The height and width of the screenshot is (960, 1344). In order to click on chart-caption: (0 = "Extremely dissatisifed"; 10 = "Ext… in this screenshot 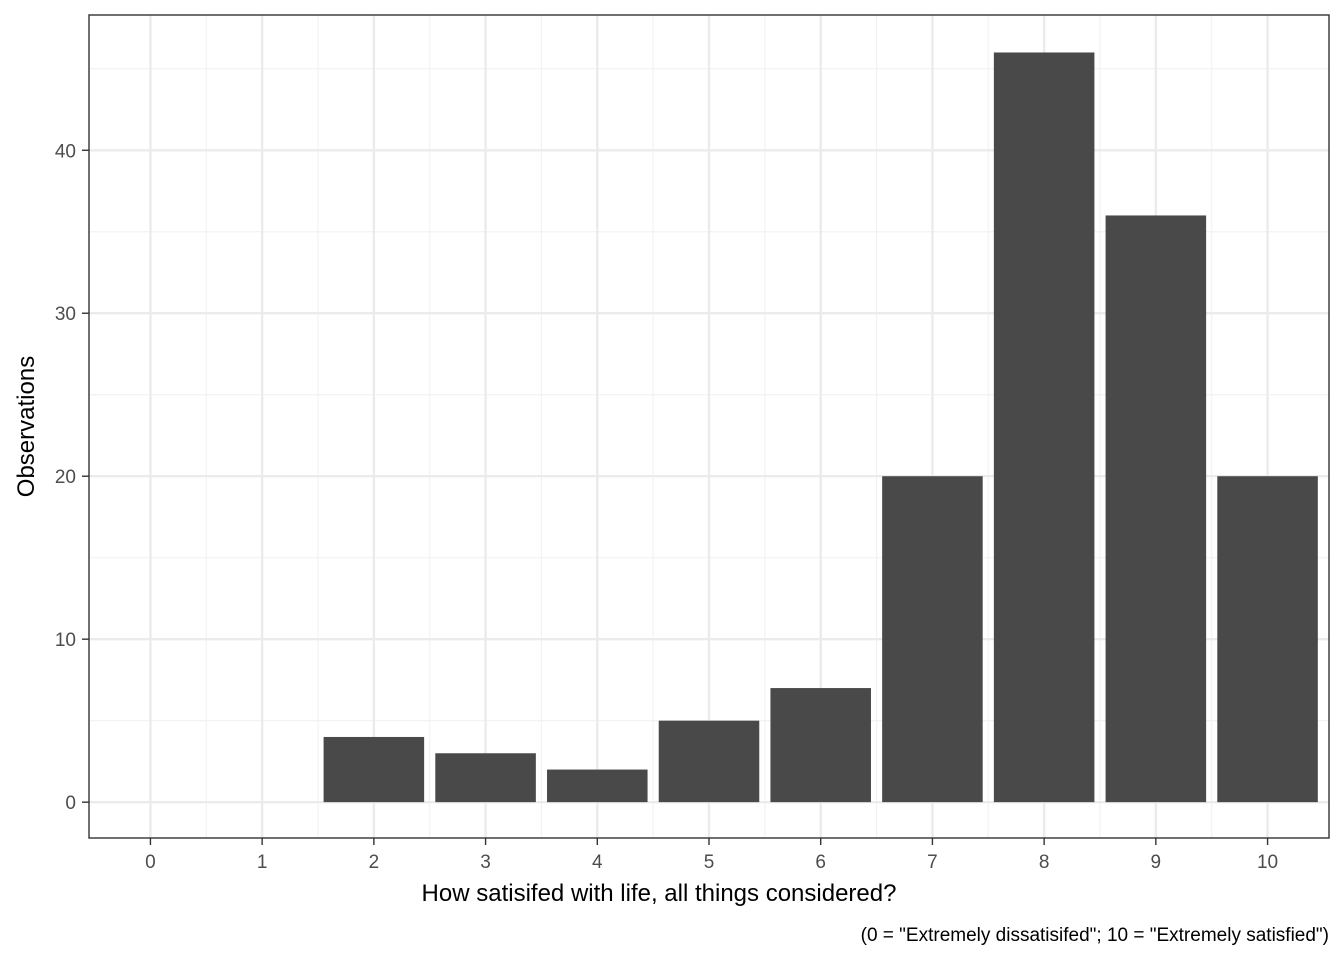, I will do `click(1095, 935)`.